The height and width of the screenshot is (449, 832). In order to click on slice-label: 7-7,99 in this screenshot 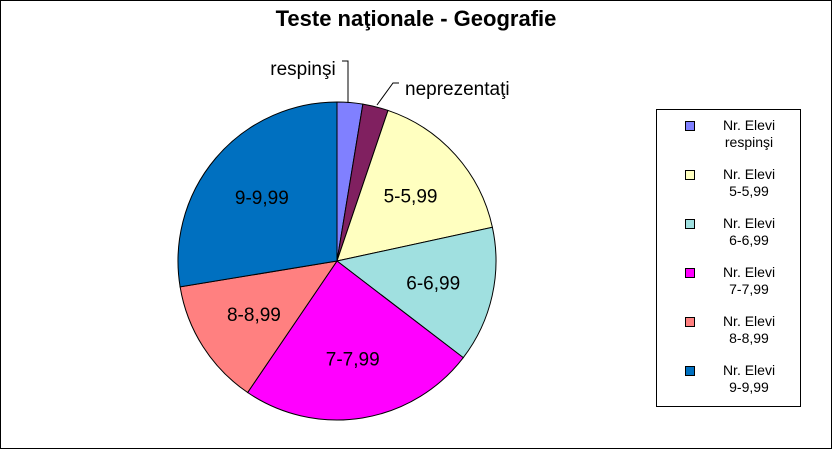, I will do `click(353, 359)`.